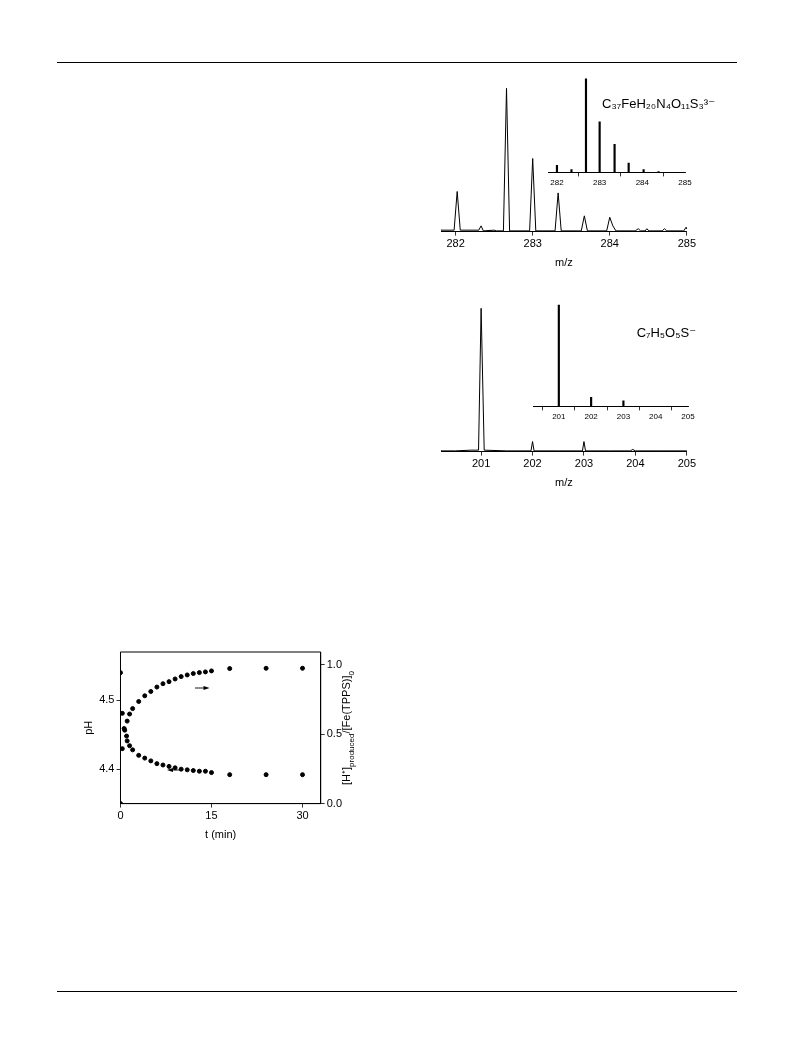  I want to click on y2-tick-label: 1.0, so click(334, 663).